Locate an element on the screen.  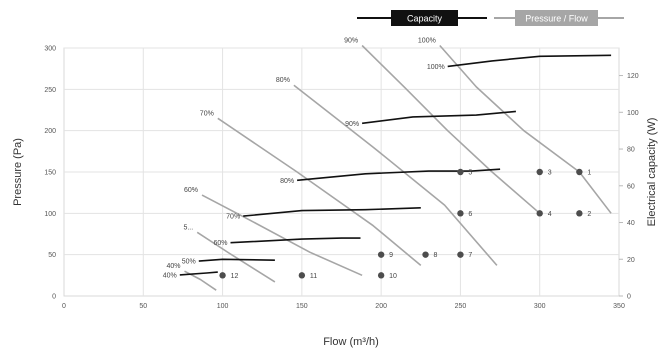
legend-capacity-swatch is located at coordinates (424, 18).